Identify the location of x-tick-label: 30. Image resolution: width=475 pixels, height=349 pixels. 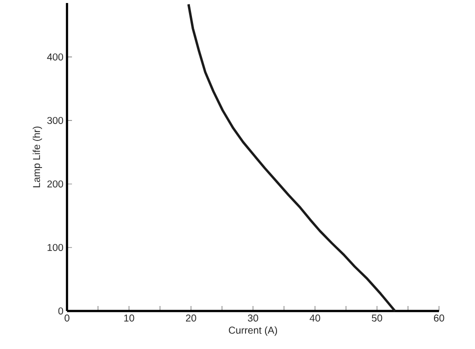
(253, 318).